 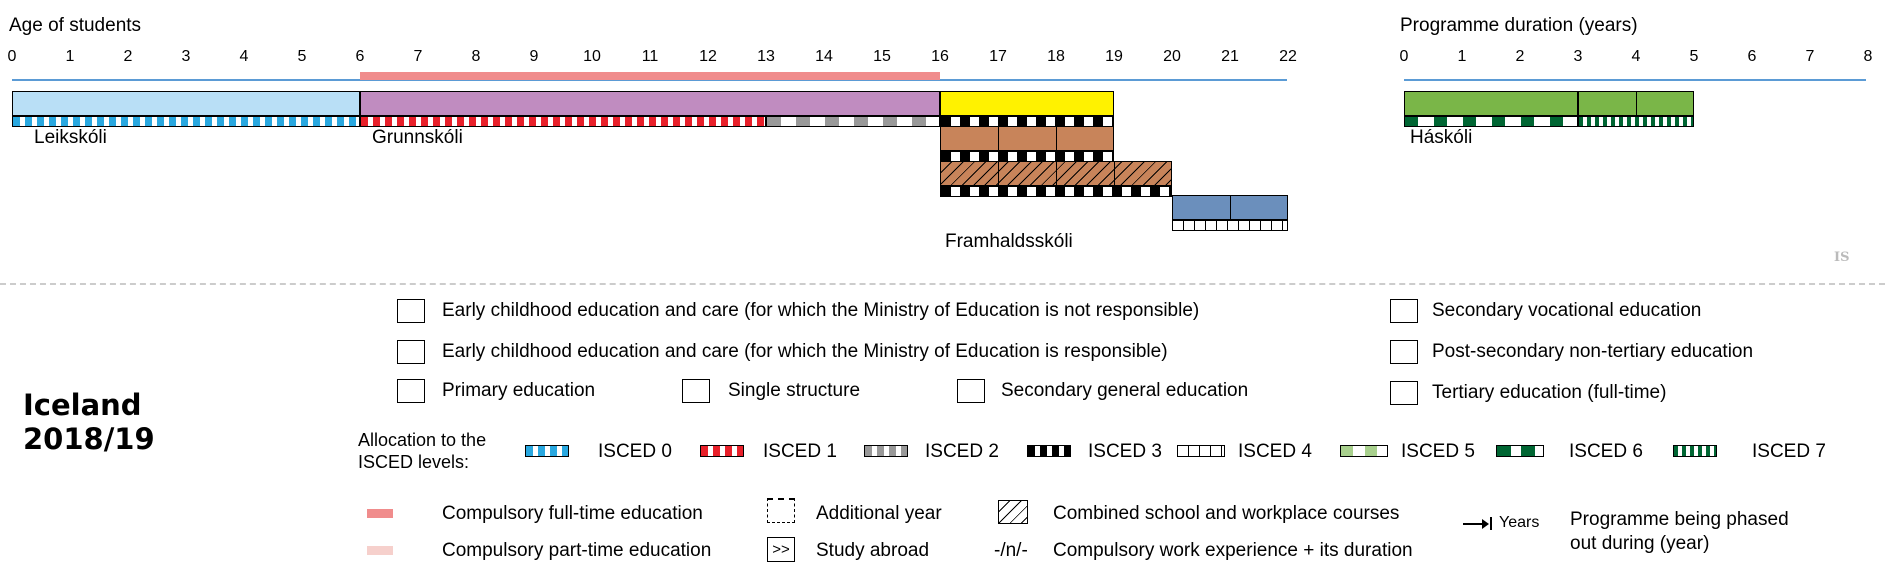 What do you see at coordinates (886, 451) in the screenshot?
I see `legend-isced2-swatch` at bounding box center [886, 451].